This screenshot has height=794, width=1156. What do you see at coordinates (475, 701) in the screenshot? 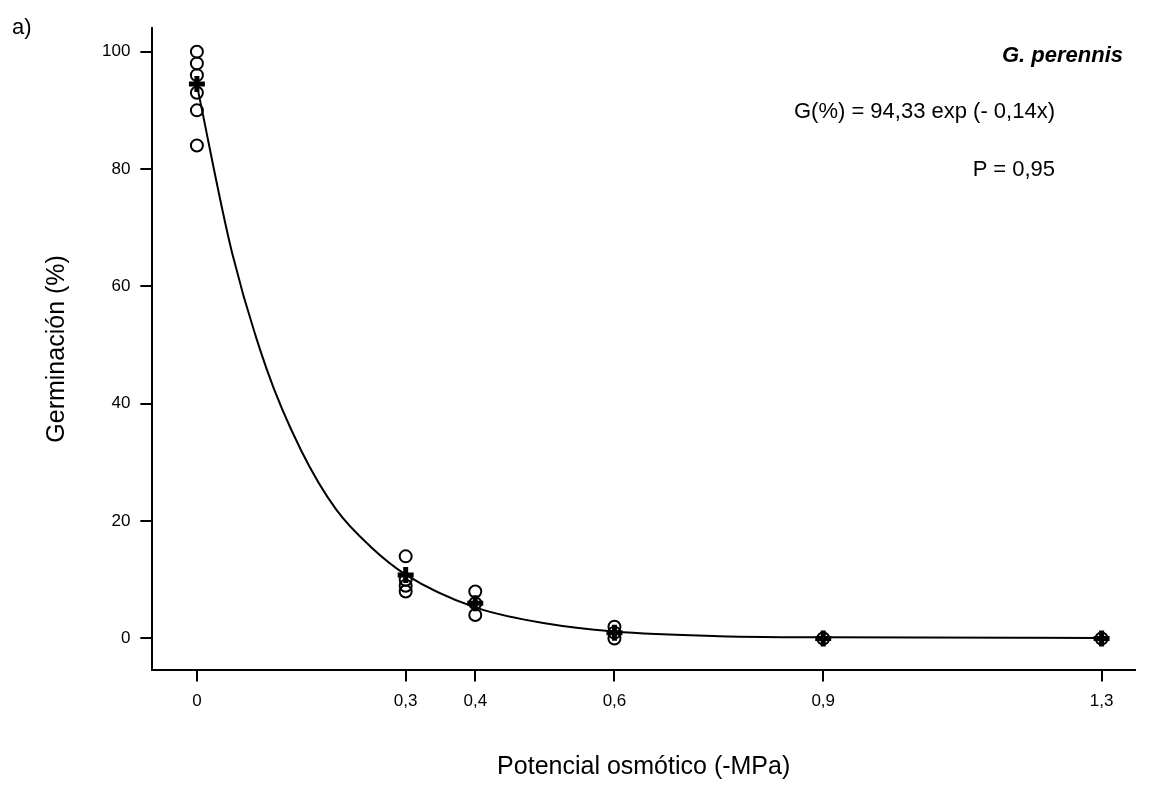
I see `x-tick-label: 0,4` at bounding box center [475, 701].